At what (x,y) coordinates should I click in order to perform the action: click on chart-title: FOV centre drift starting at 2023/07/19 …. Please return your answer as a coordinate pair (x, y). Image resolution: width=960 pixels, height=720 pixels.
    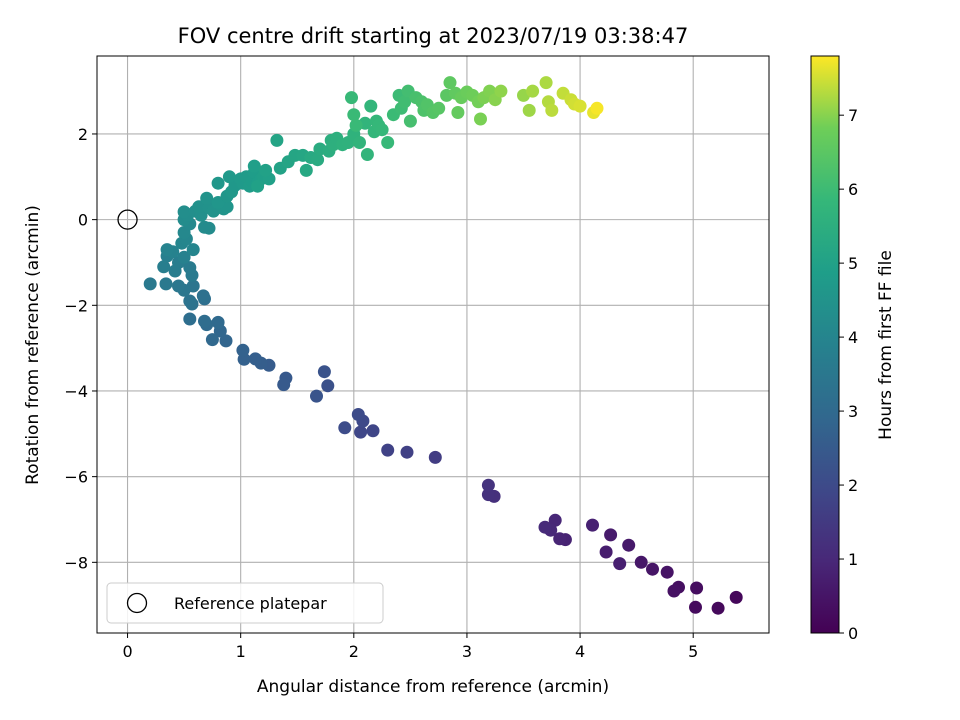
    Looking at the image, I should click on (433, 36).